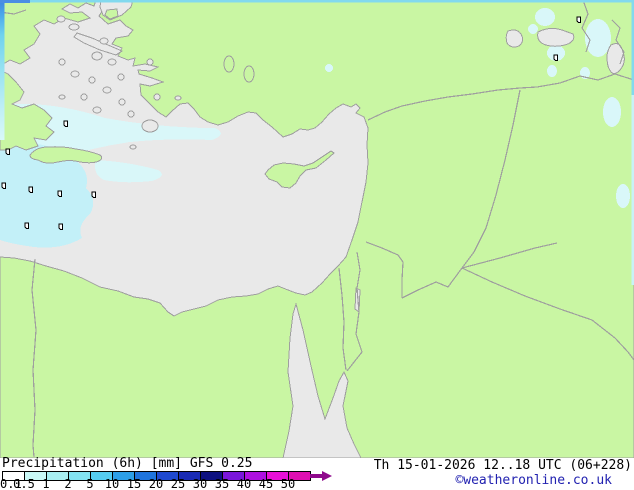  What do you see at coordinates (299, 169) in the screenshot?
I see `island-cyprus` at bounding box center [299, 169].